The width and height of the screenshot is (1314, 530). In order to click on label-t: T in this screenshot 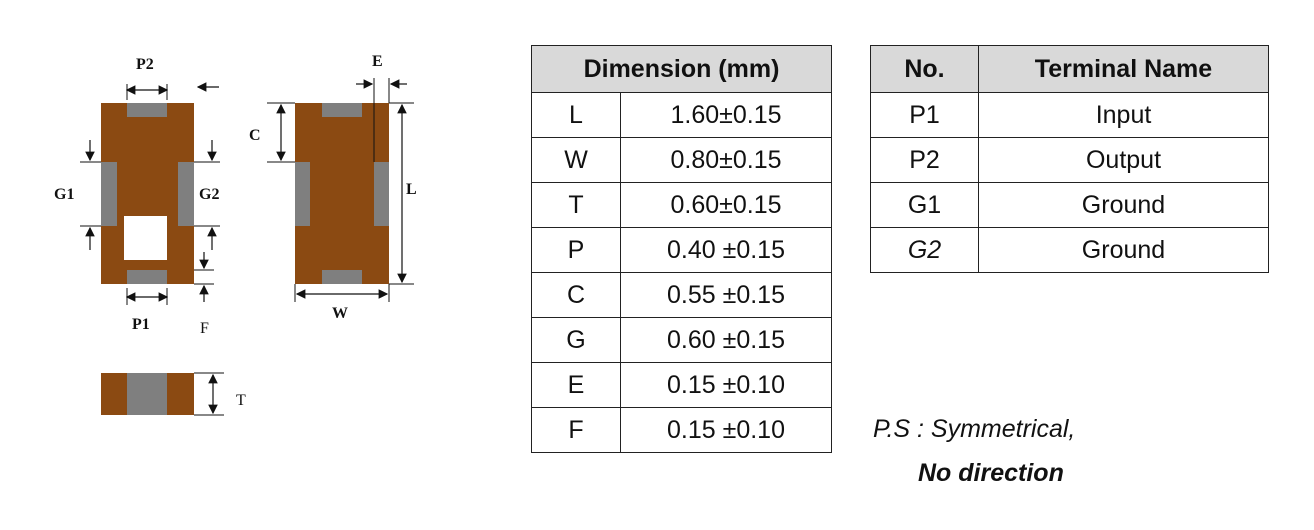, I will do `click(241, 400)`.